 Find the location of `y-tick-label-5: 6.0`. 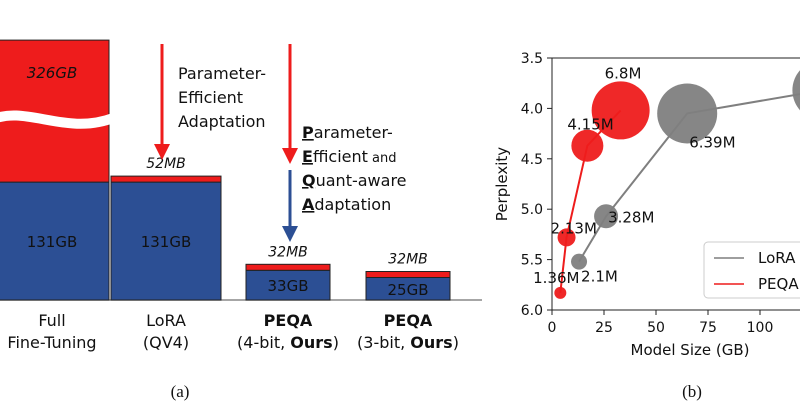

y-tick-label-5: 6.0 is located at coordinates (532, 311).